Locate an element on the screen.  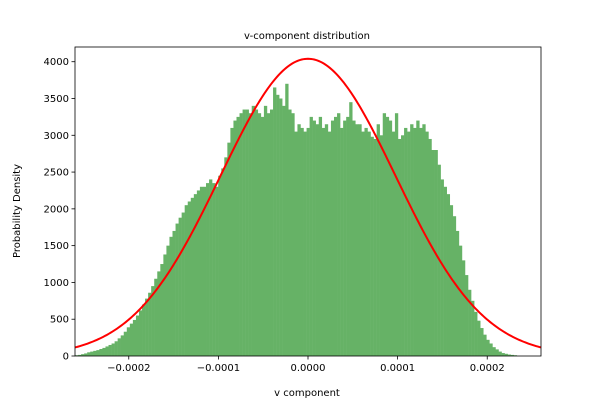
x-tick-label: 0.0001 is located at coordinates (397, 368).